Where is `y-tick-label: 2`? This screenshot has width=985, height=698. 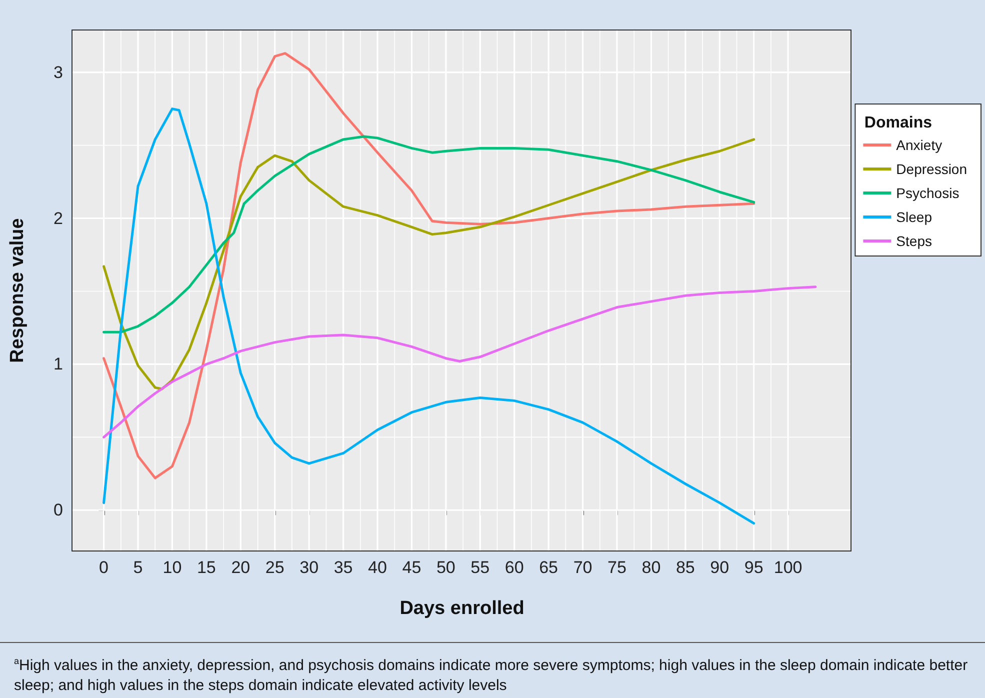 y-tick-label: 2 is located at coordinates (58, 218).